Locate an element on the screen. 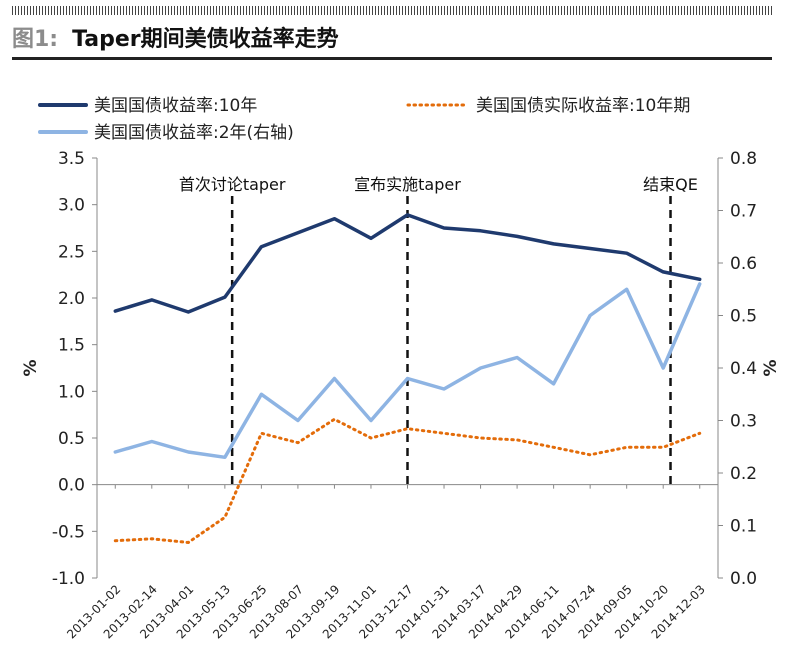  header-hatch-bar is located at coordinates (392, 10).